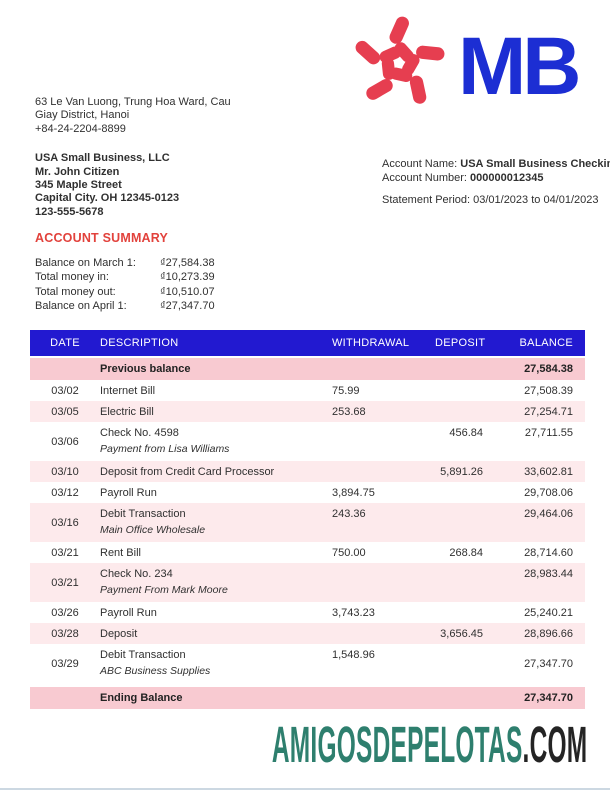 This screenshot has height=790, width=610. What do you see at coordinates (128, 612) in the screenshot?
I see `description-text: Payroll Run` at bounding box center [128, 612].